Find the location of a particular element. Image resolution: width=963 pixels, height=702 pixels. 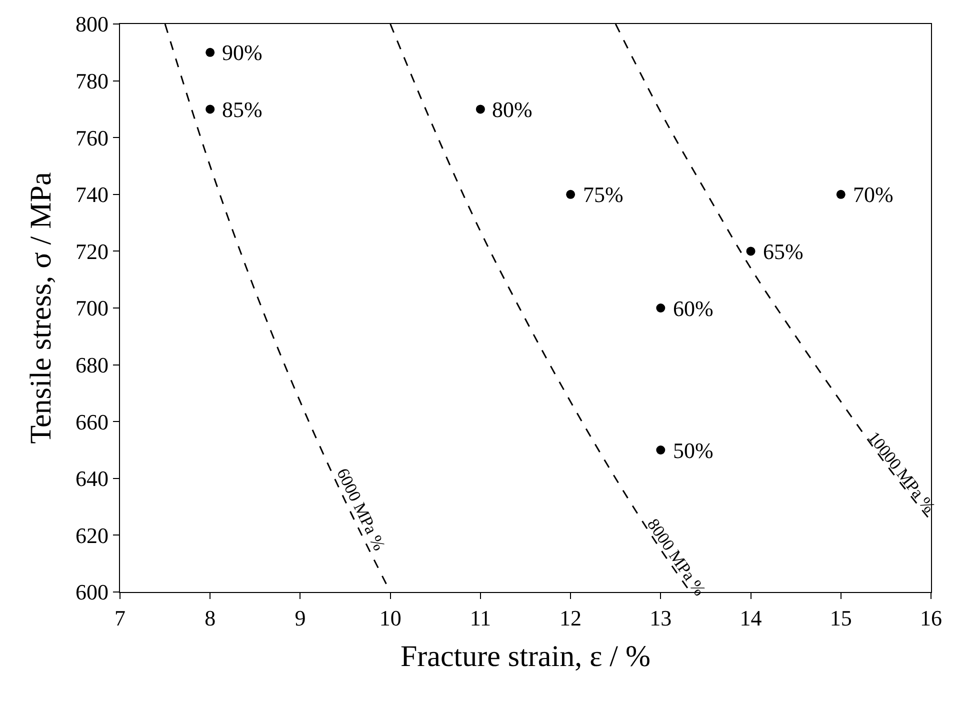

x-tick-label: 8 is located at coordinates (210, 618).